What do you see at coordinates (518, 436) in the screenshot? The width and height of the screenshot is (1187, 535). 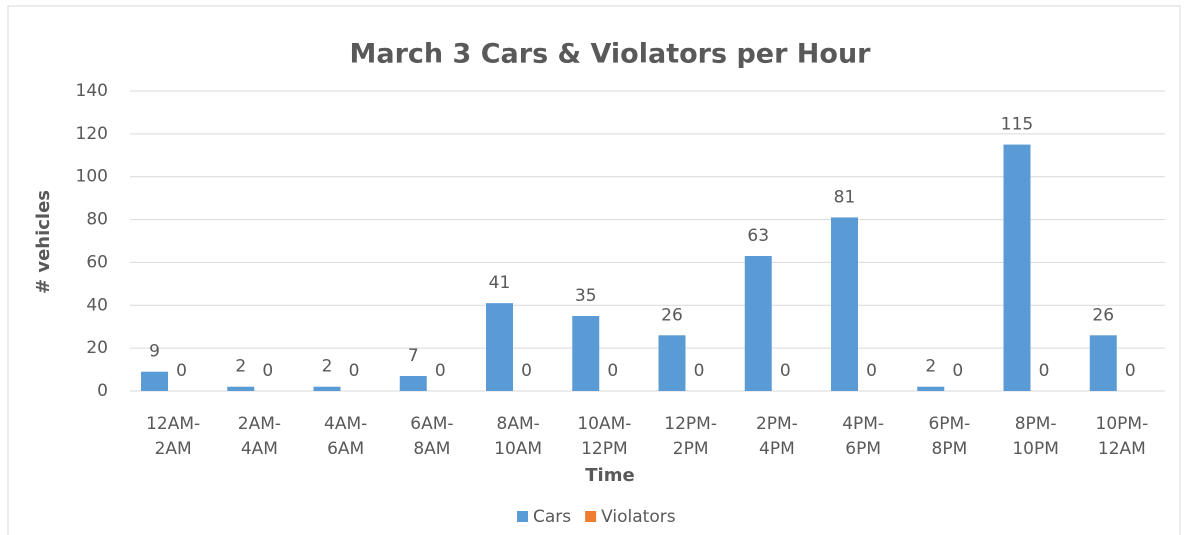 I see `x-tick-label: 8AM-10AM` at bounding box center [518, 436].